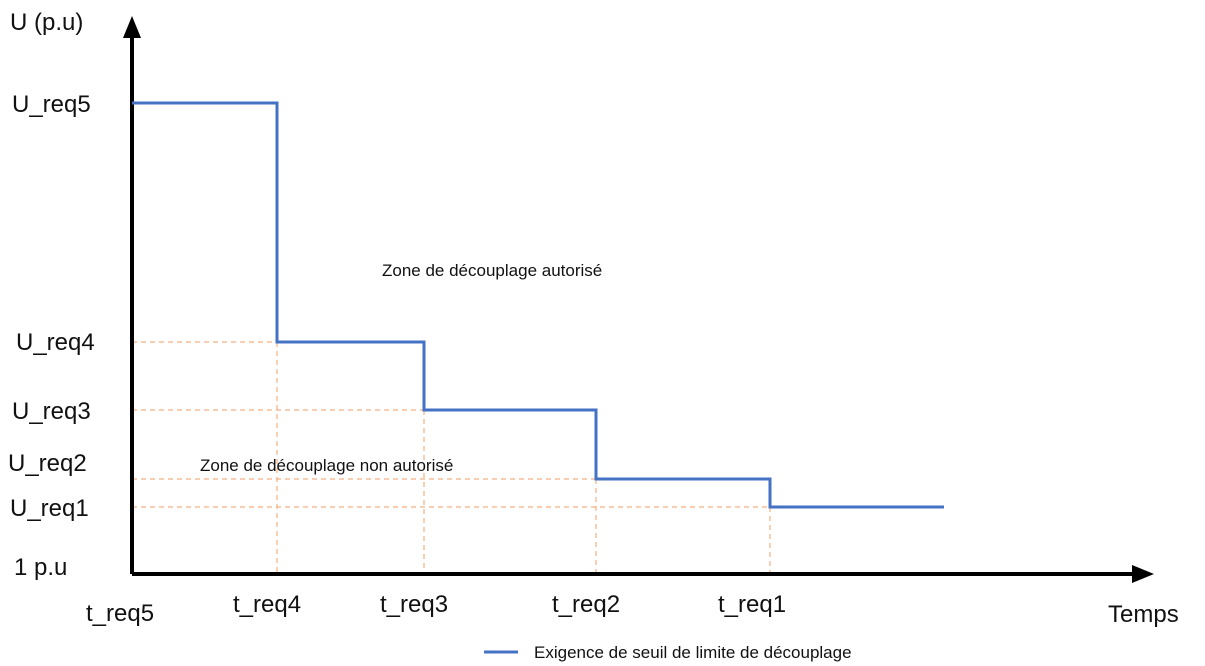 This screenshot has width=1205, height=666. I want to click on x-tick-label-t_req2: t_req2, so click(586, 604).